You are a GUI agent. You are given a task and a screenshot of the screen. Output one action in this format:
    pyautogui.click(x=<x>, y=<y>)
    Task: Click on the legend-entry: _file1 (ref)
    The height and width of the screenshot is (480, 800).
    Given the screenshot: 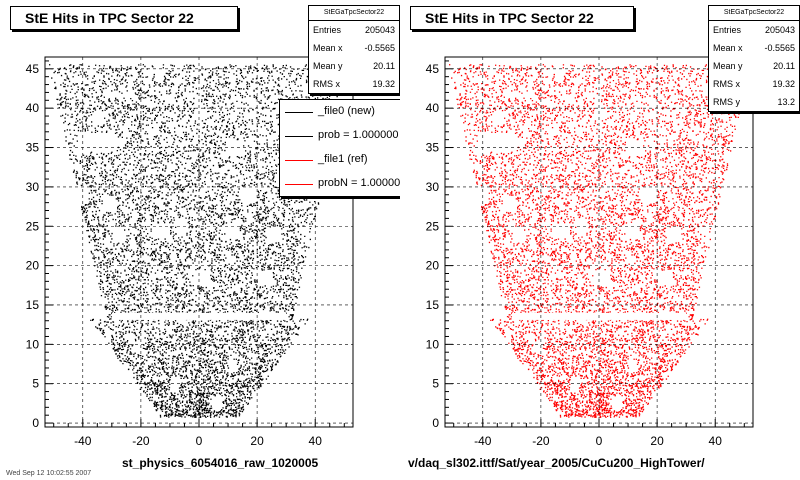 What is the action you would take?
    pyautogui.click(x=340, y=160)
    